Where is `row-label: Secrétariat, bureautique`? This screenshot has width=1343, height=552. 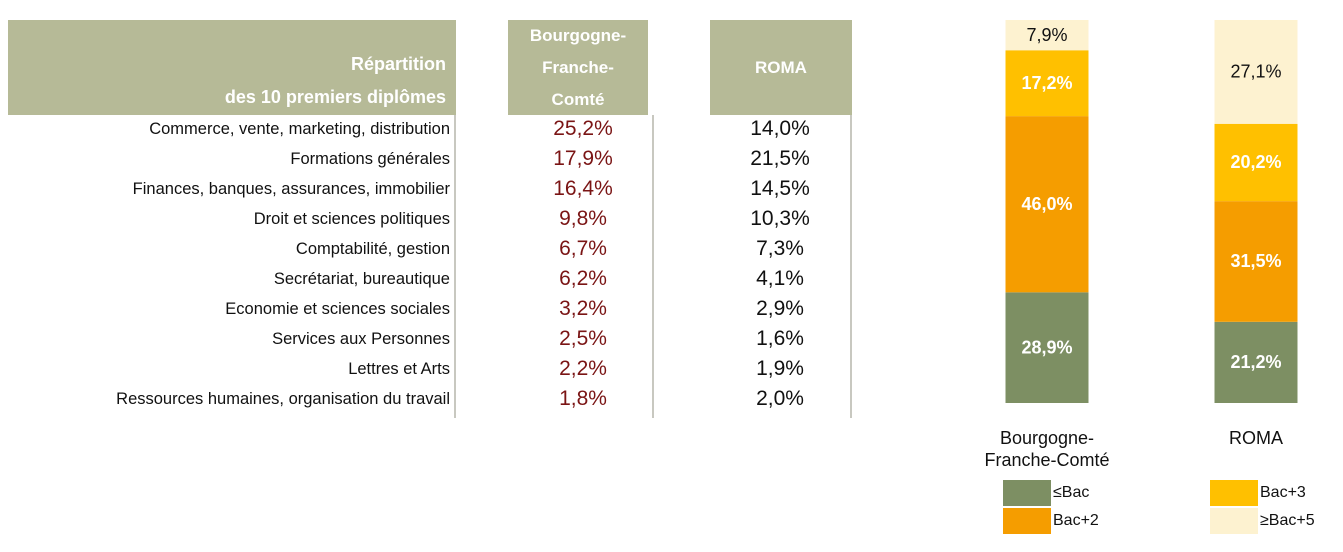
row-label: Secrétariat, bureautique is located at coordinates (361, 279).